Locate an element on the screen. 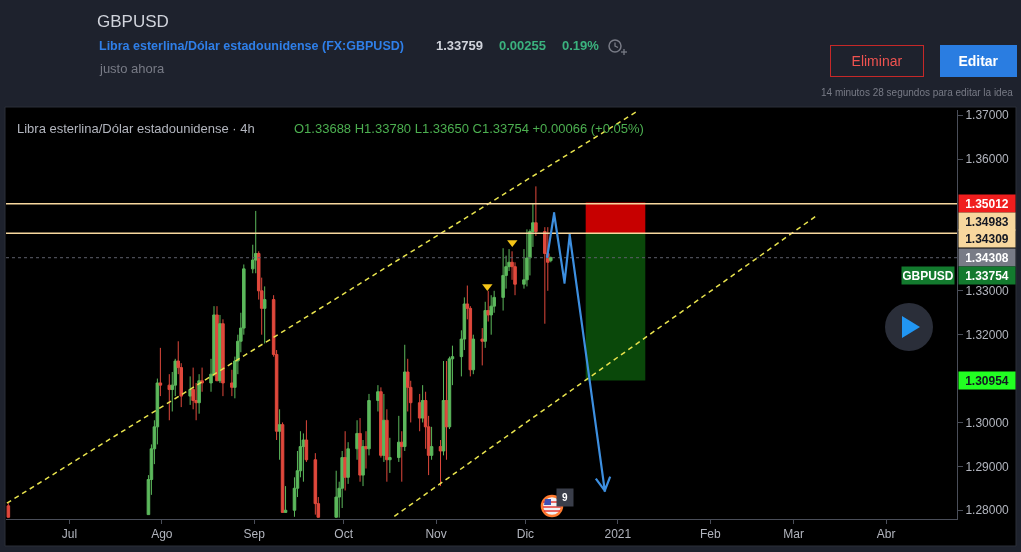 This screenshot has height=552, width=1021. text: 1.30954 is located at coordinates (987, 380).